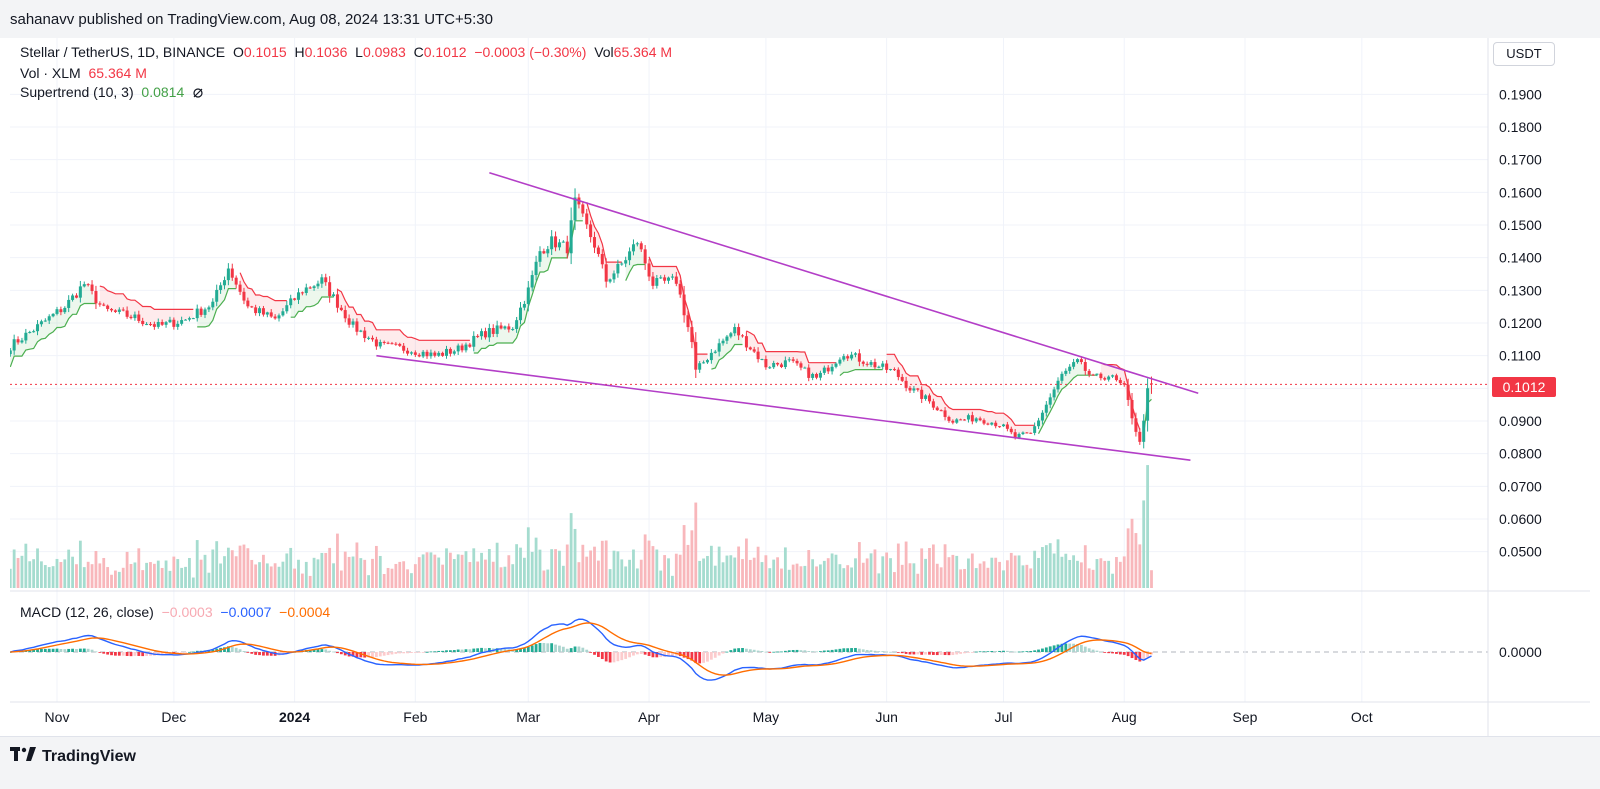  Describe the element at coordinates (384, 52) in the screenshot. I see `low-value: 0.0983` at that location.